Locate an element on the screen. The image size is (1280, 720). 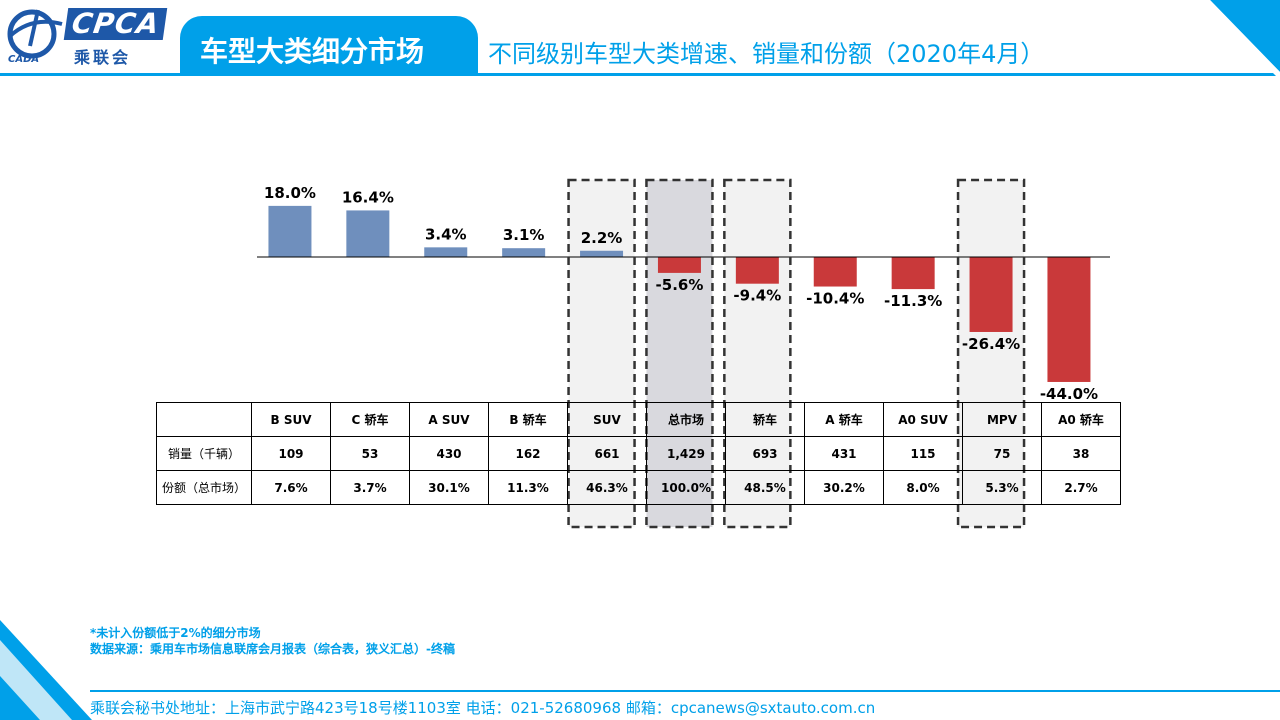
table-cell: 115 is located at coordinates (923, 453).